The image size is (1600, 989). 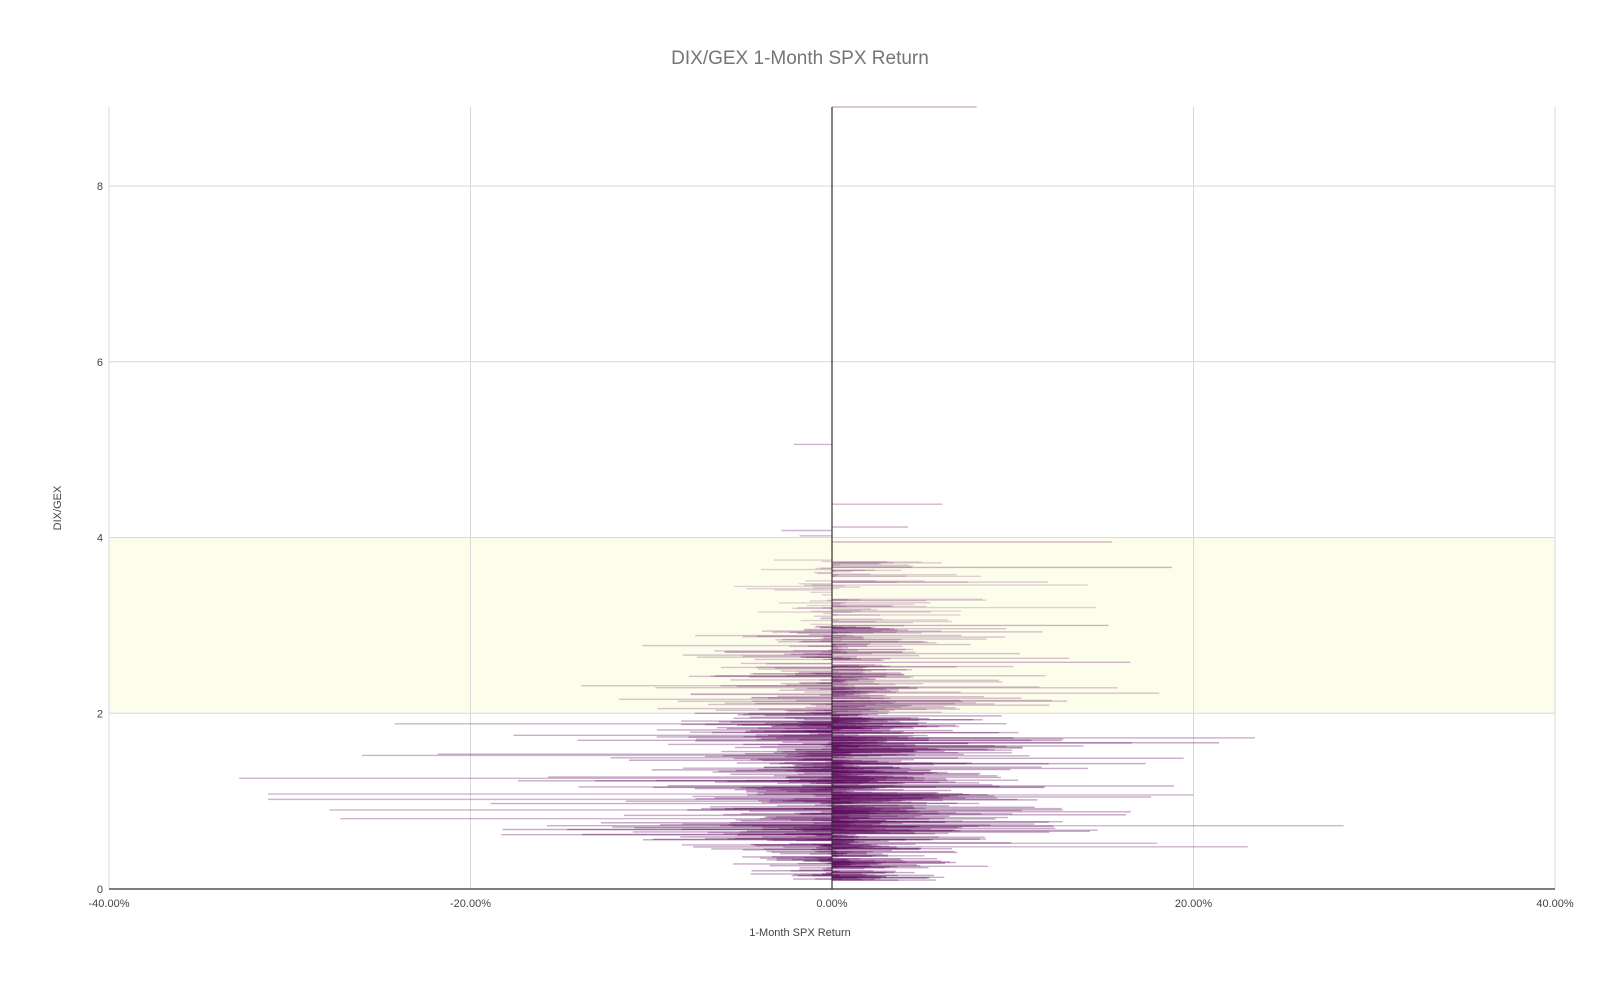 What do you see at coordinates (1194, 904) in the screenshot?
I see `x-tick-label: 20.00%` at bounding box center [1194, 904].